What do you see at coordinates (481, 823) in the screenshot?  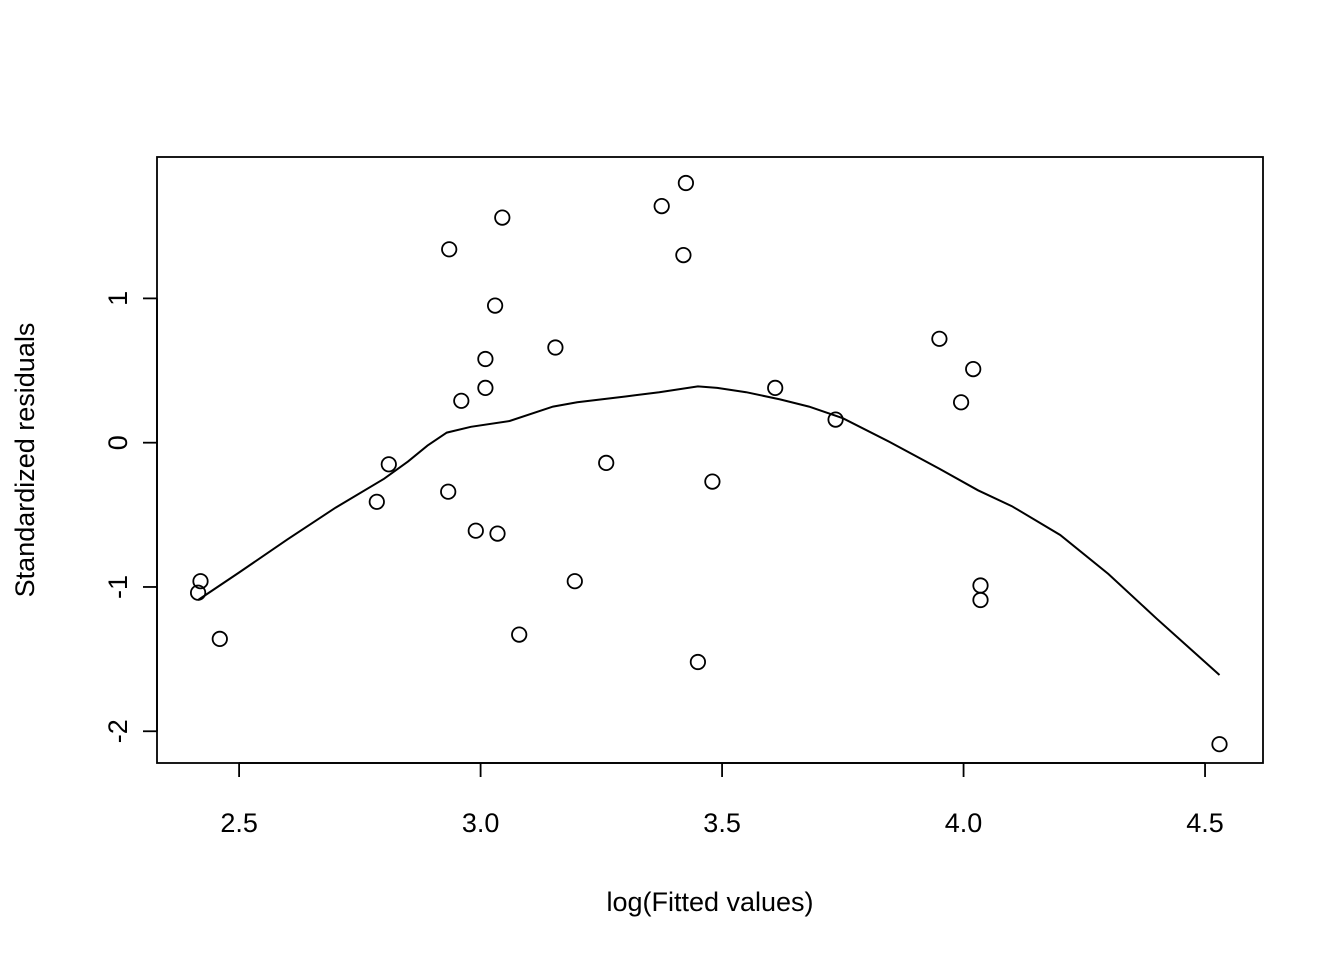 I see `x-tick-label: 3.0` at bounding box center [481, 823].